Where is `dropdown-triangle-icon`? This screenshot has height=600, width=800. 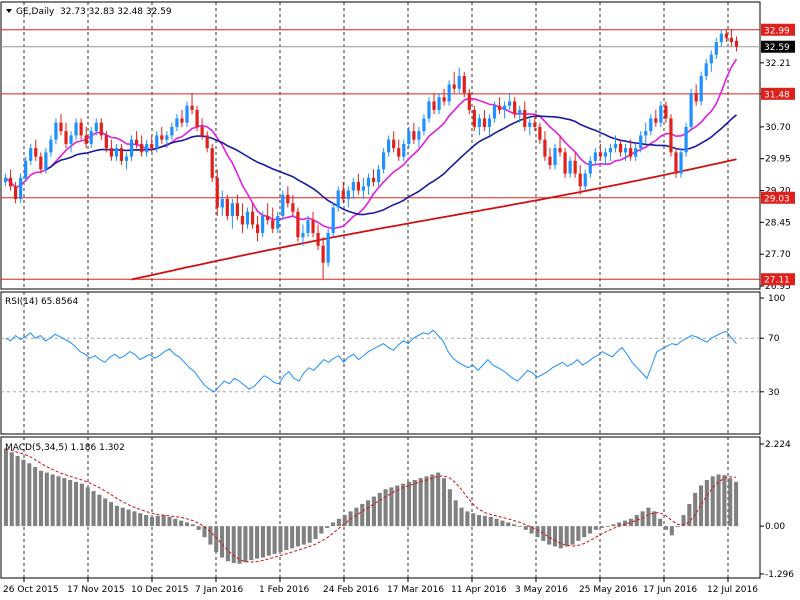
dropdown-triangle-icon is located at coordinates (9, 11).